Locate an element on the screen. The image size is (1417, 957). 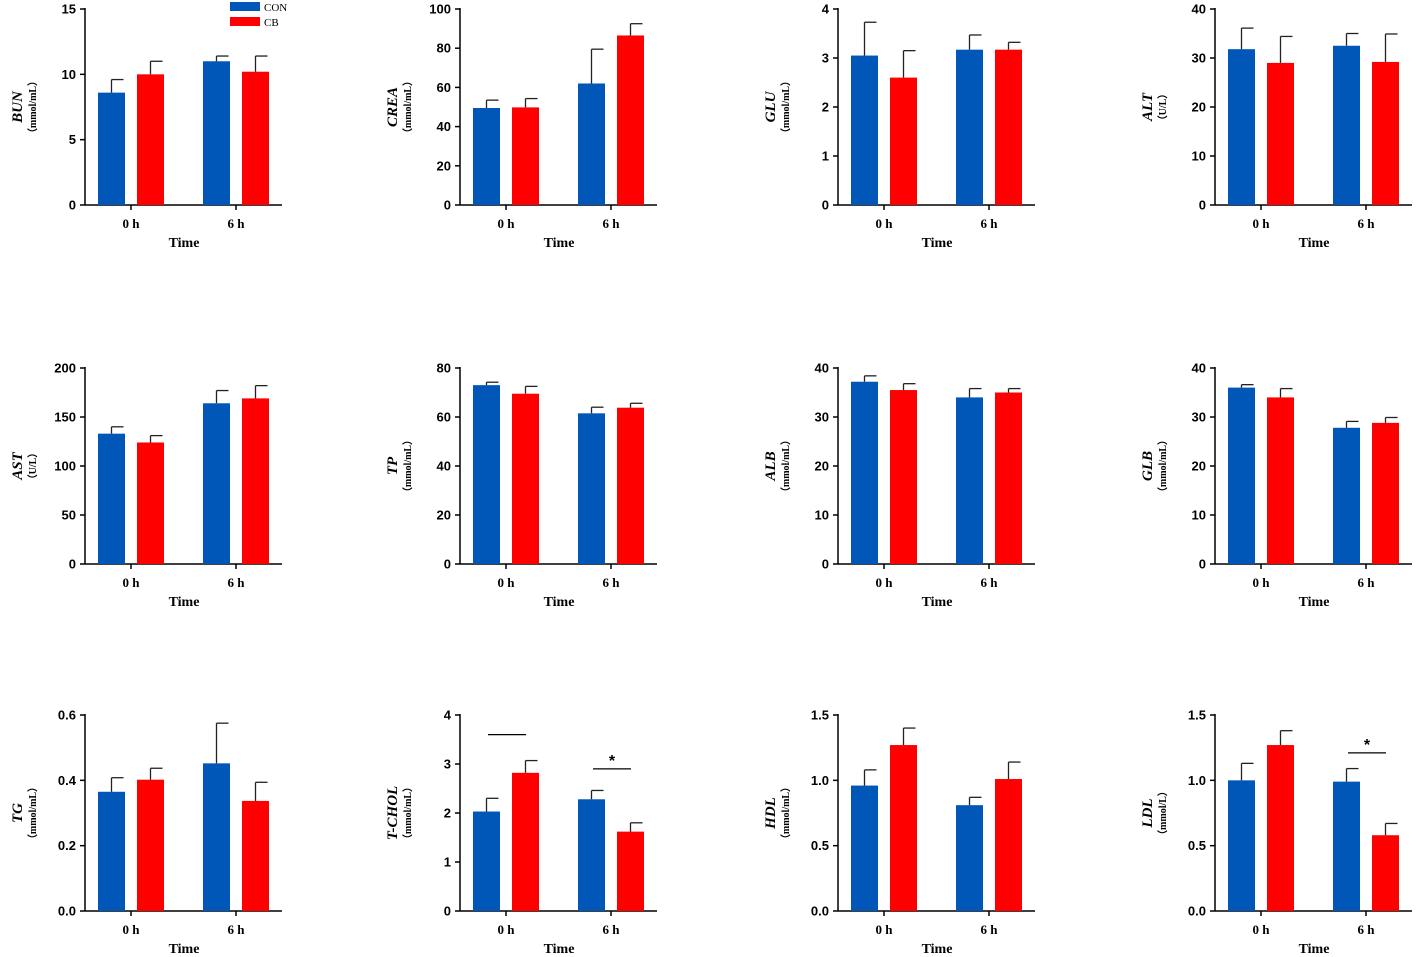
chart-bun: 0 5 10 15 0 h 6 h Time BUN （mmol/mL） is located at coordinates (146, 126).